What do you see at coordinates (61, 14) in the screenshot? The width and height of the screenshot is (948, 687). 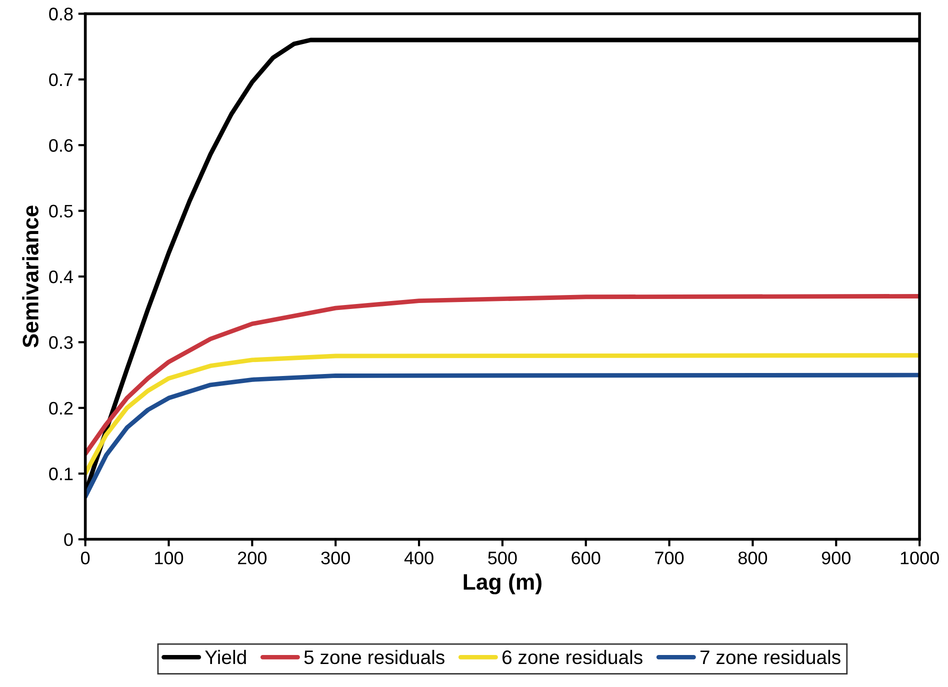 I see `y-tick-label: 0.8` at bounding box center [61, 14].